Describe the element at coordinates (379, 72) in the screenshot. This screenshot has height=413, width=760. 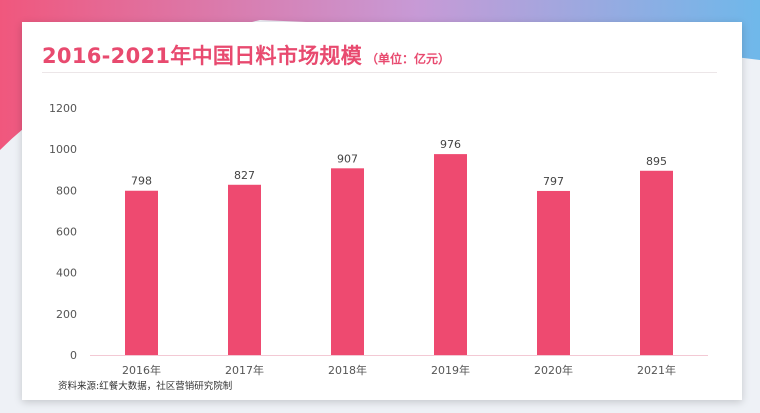
I see `title-divider` at that location.